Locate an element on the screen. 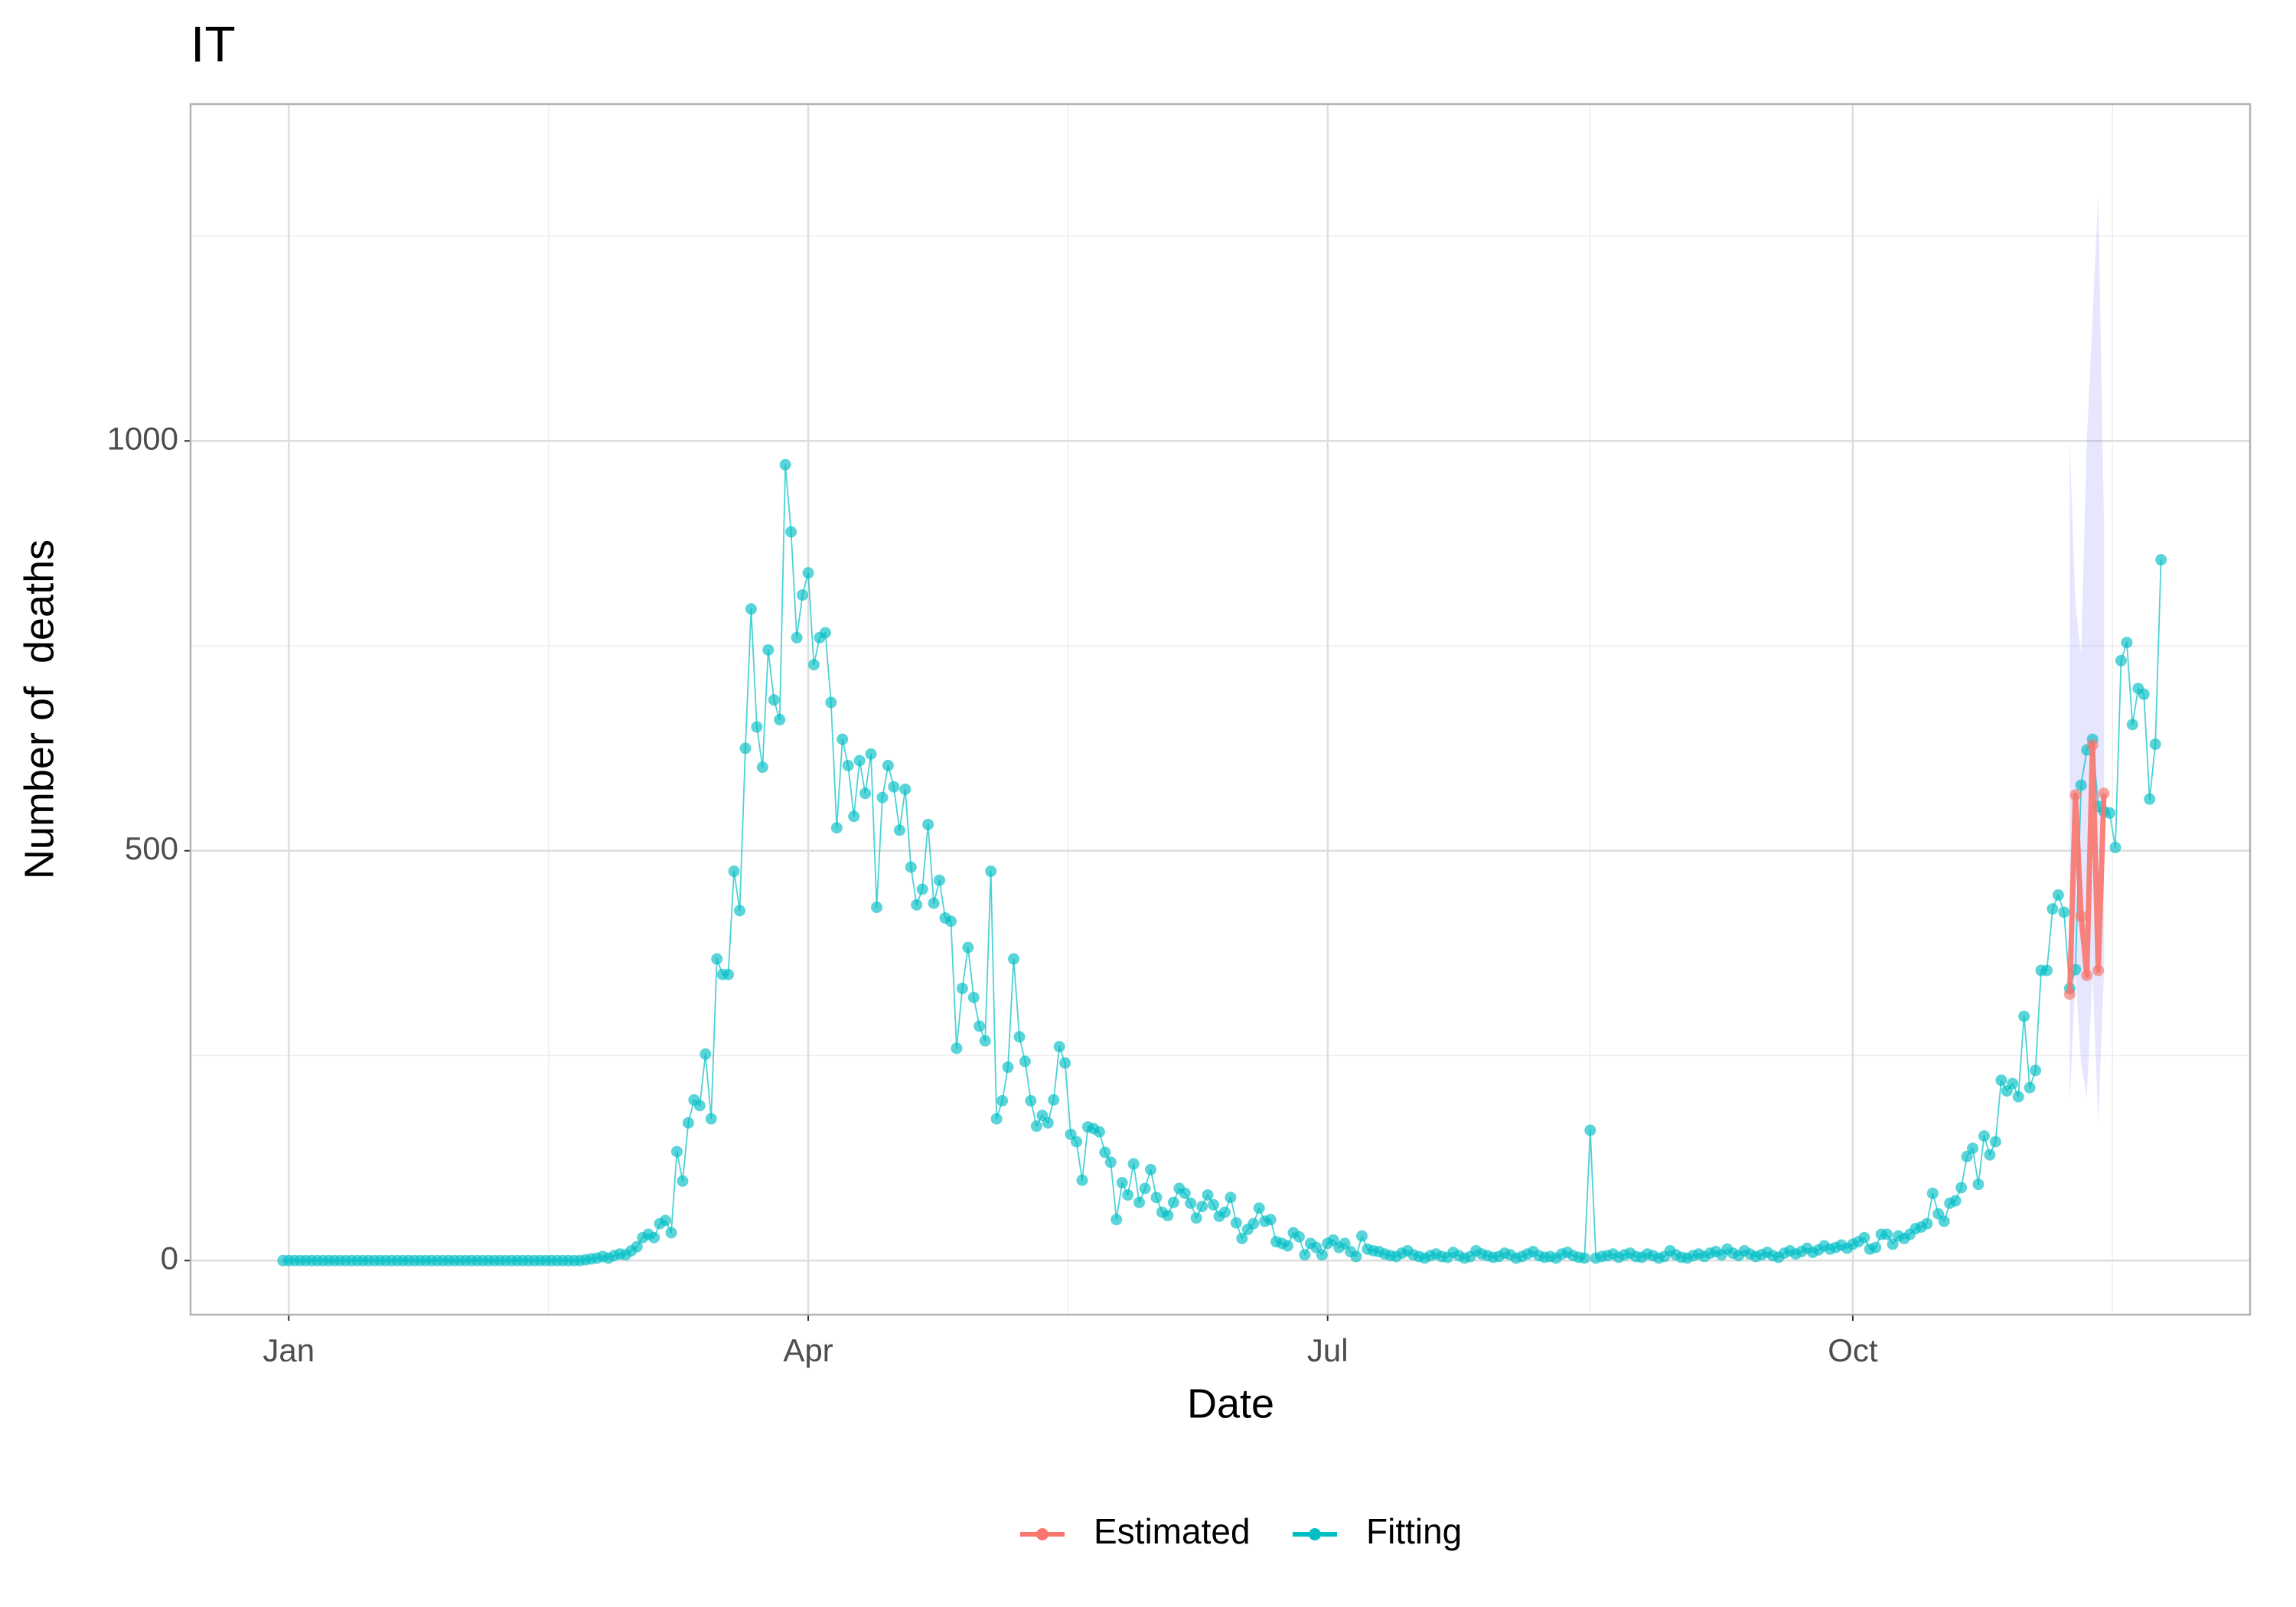 The image size is (2296, 1607). legend-label: Estimated is located at coordinates (1172, 1531).